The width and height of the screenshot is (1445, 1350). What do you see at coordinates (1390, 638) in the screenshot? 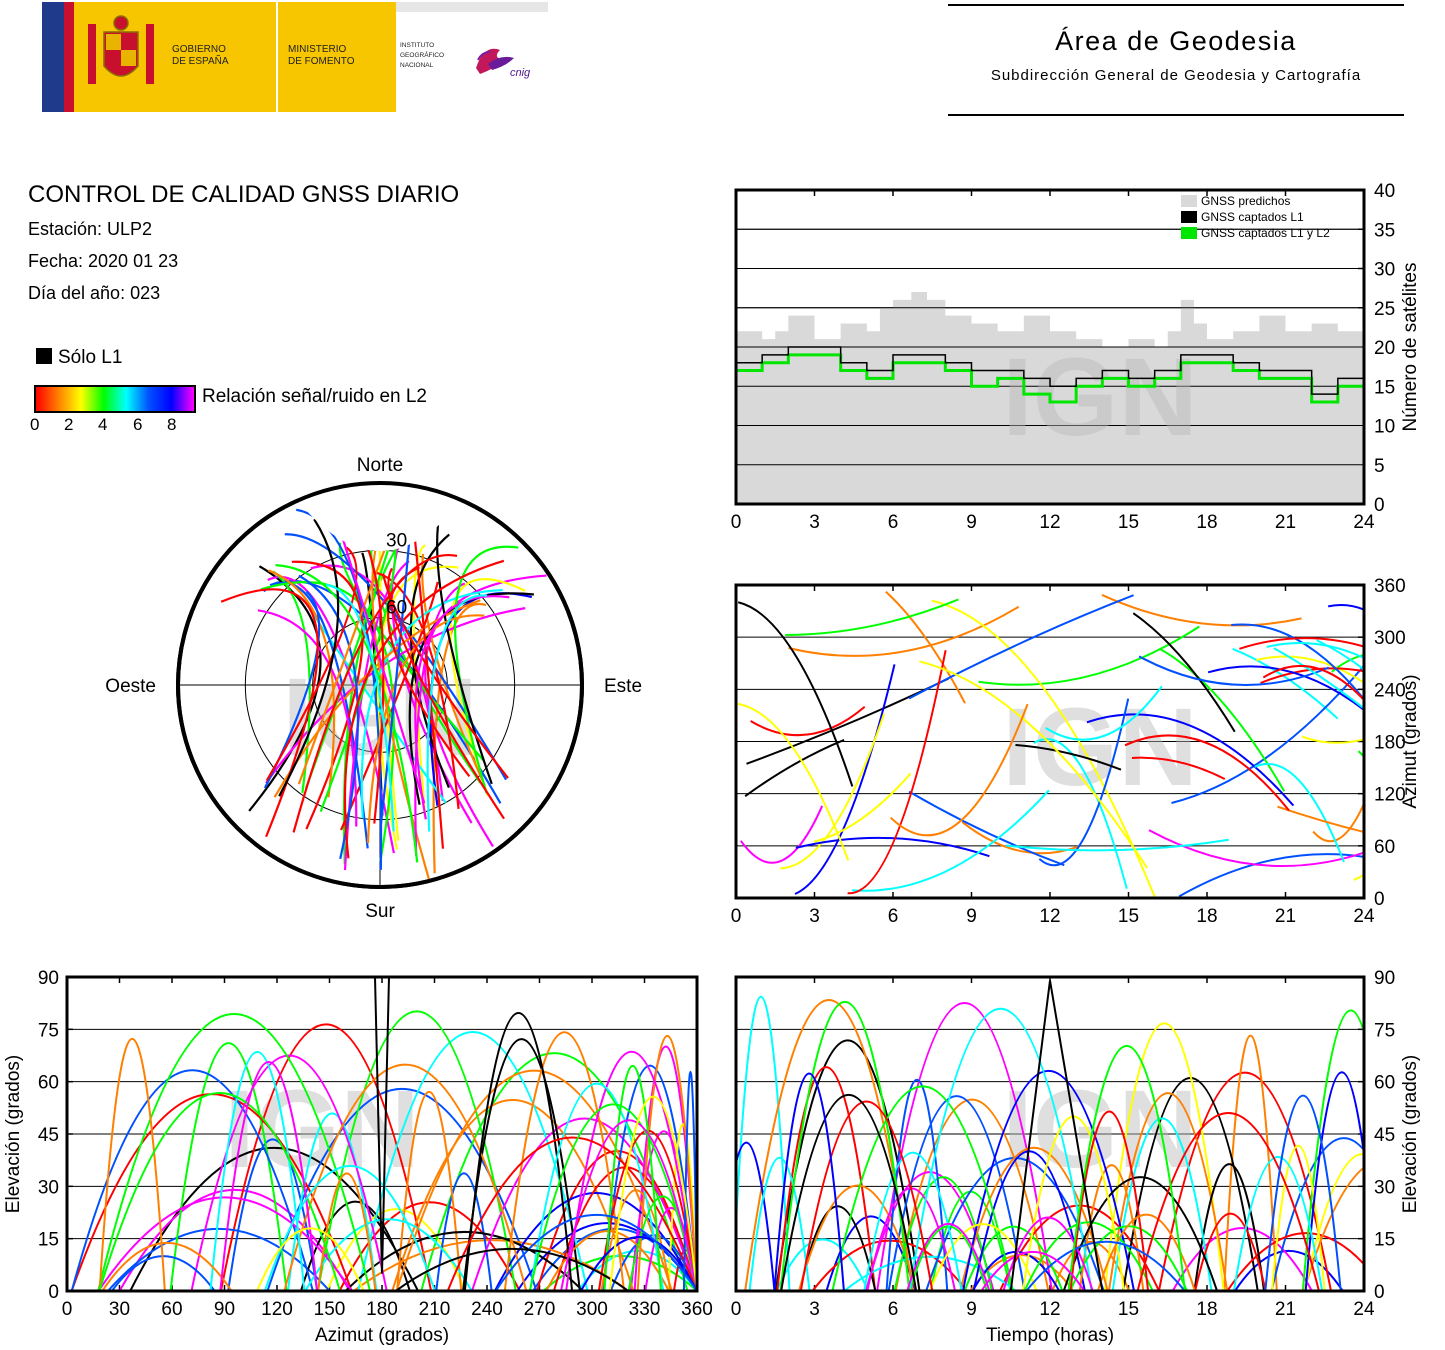
I see `y-tick-label: 300` at bounding box center [1390, 638].